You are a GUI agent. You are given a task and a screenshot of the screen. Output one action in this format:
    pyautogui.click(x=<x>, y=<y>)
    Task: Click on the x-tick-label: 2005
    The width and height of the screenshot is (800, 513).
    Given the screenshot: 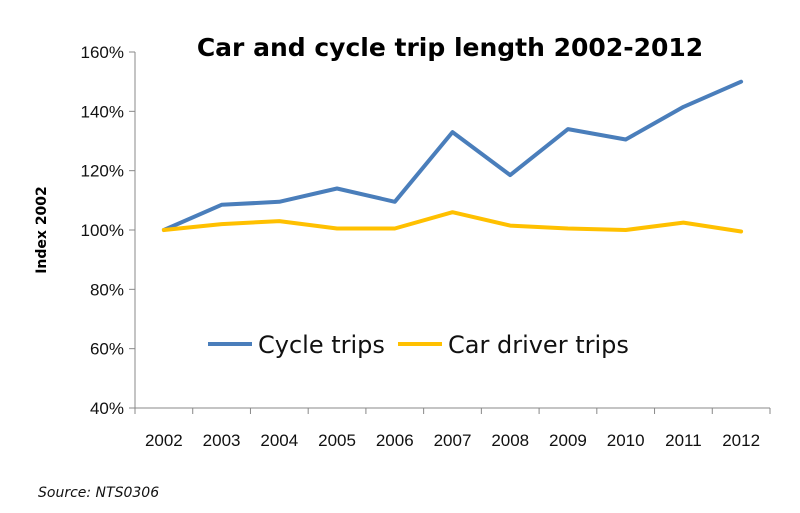 What is the action you would take?
    pyautogui.click(x=337, y=440)
    